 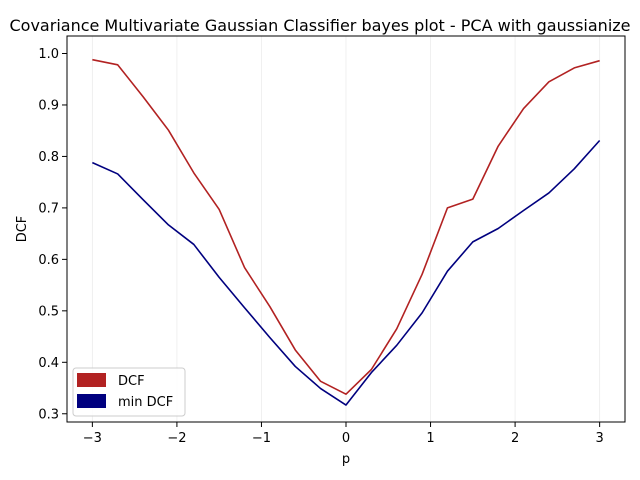 I want to click on y-tick-label: 0.4, so click(x=48, y=363).